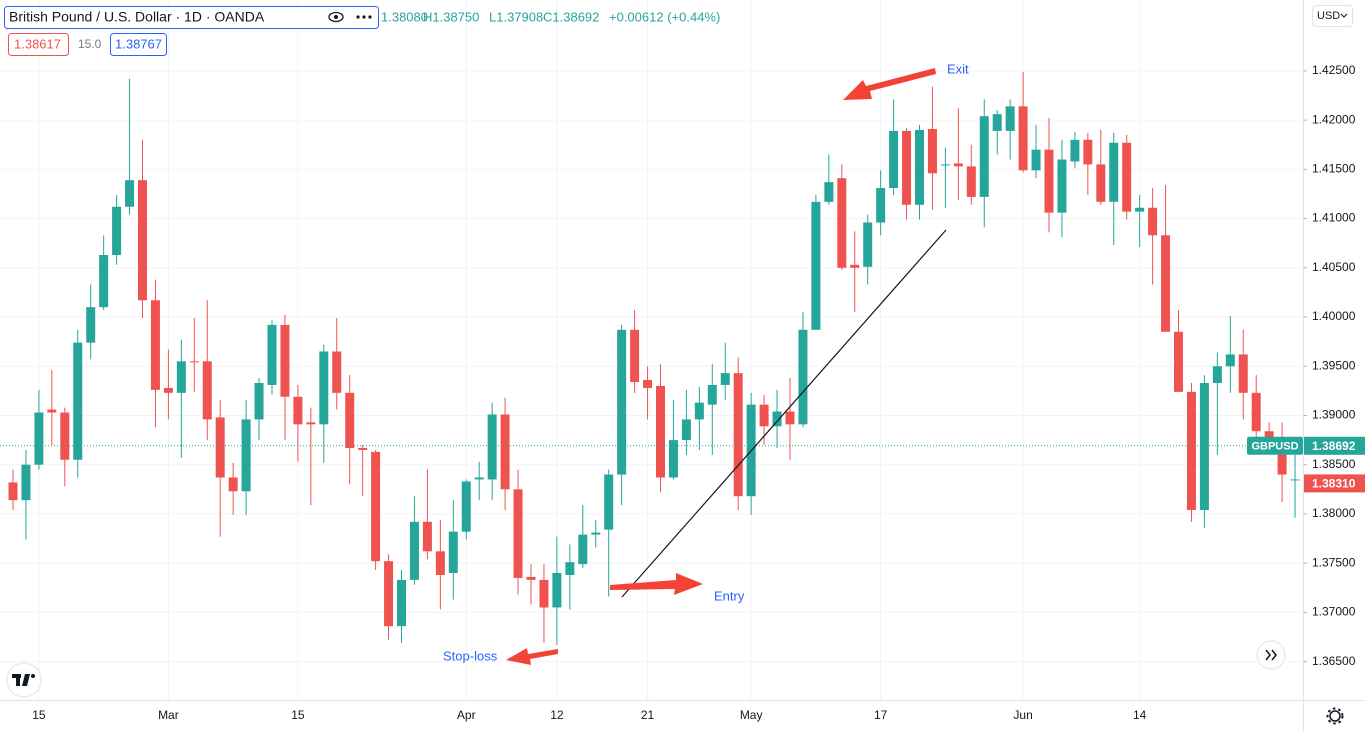  I want to click on ohlc-open: 1.38080, so click(404, 16).